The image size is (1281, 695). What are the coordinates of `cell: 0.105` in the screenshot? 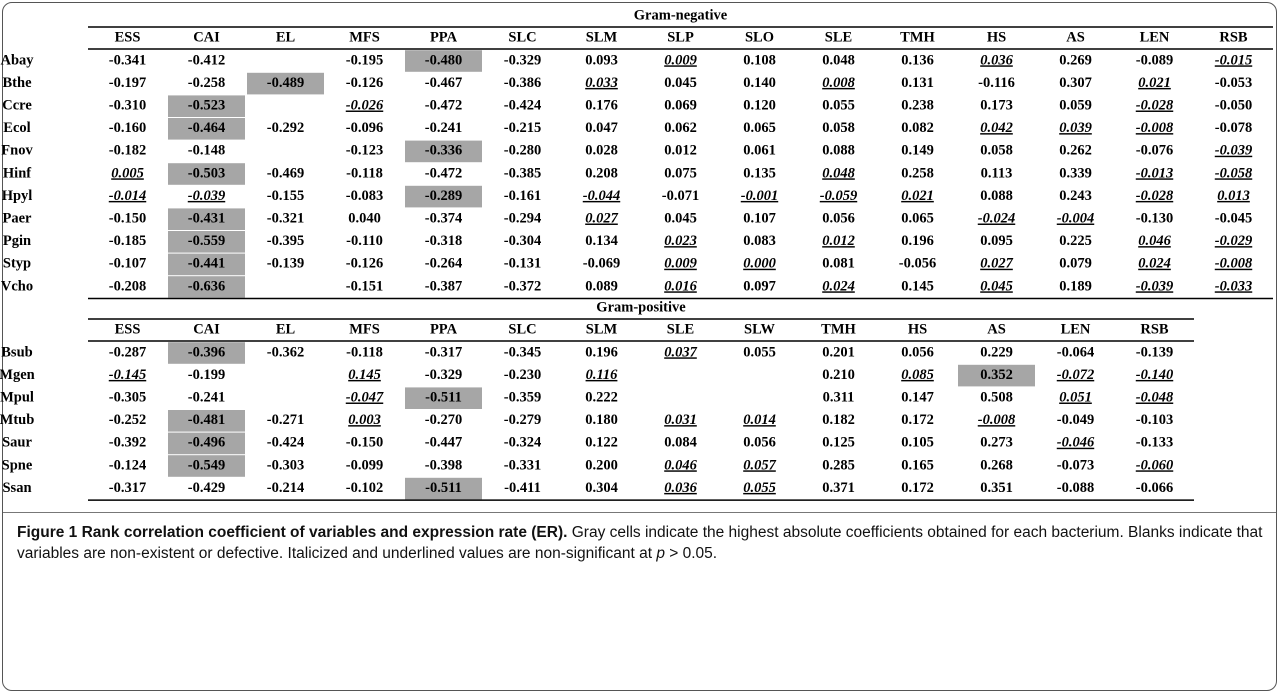 It's located at (917, 443).